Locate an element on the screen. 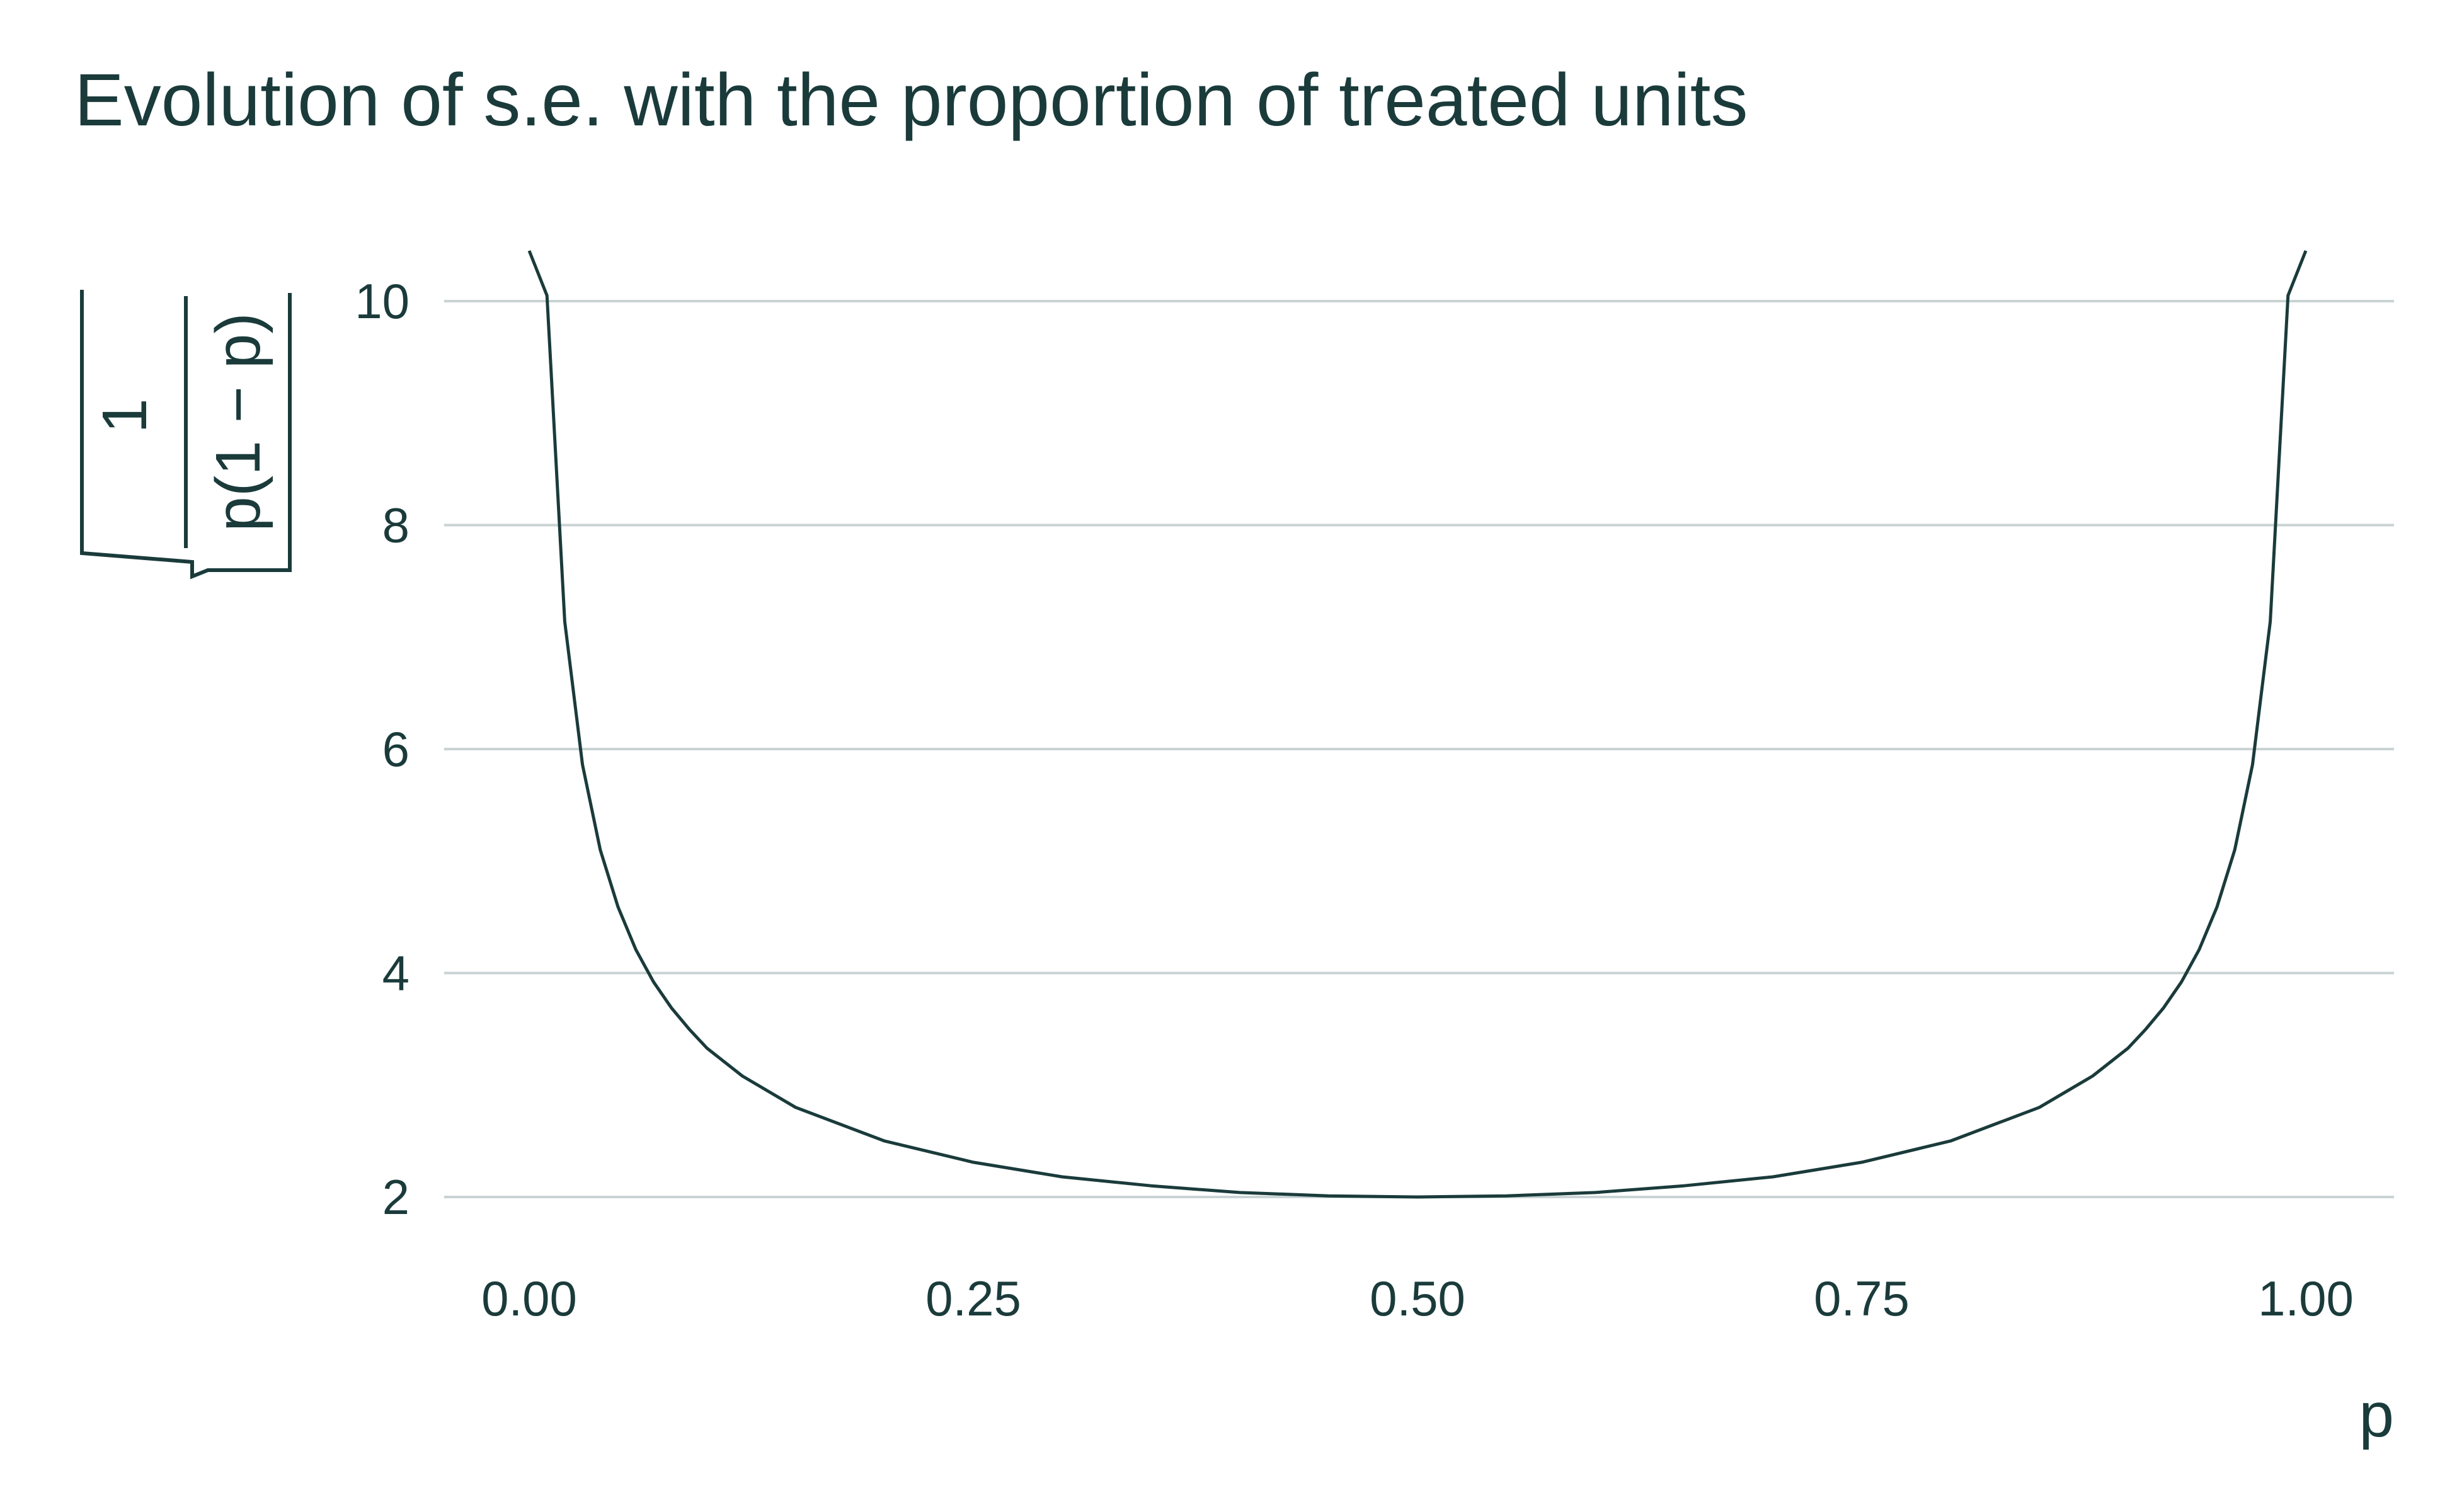 This screenshot has width=2457, height=1512. y-tick-labels: 2 4 6 8 10 is located at coordinates (382, 749).